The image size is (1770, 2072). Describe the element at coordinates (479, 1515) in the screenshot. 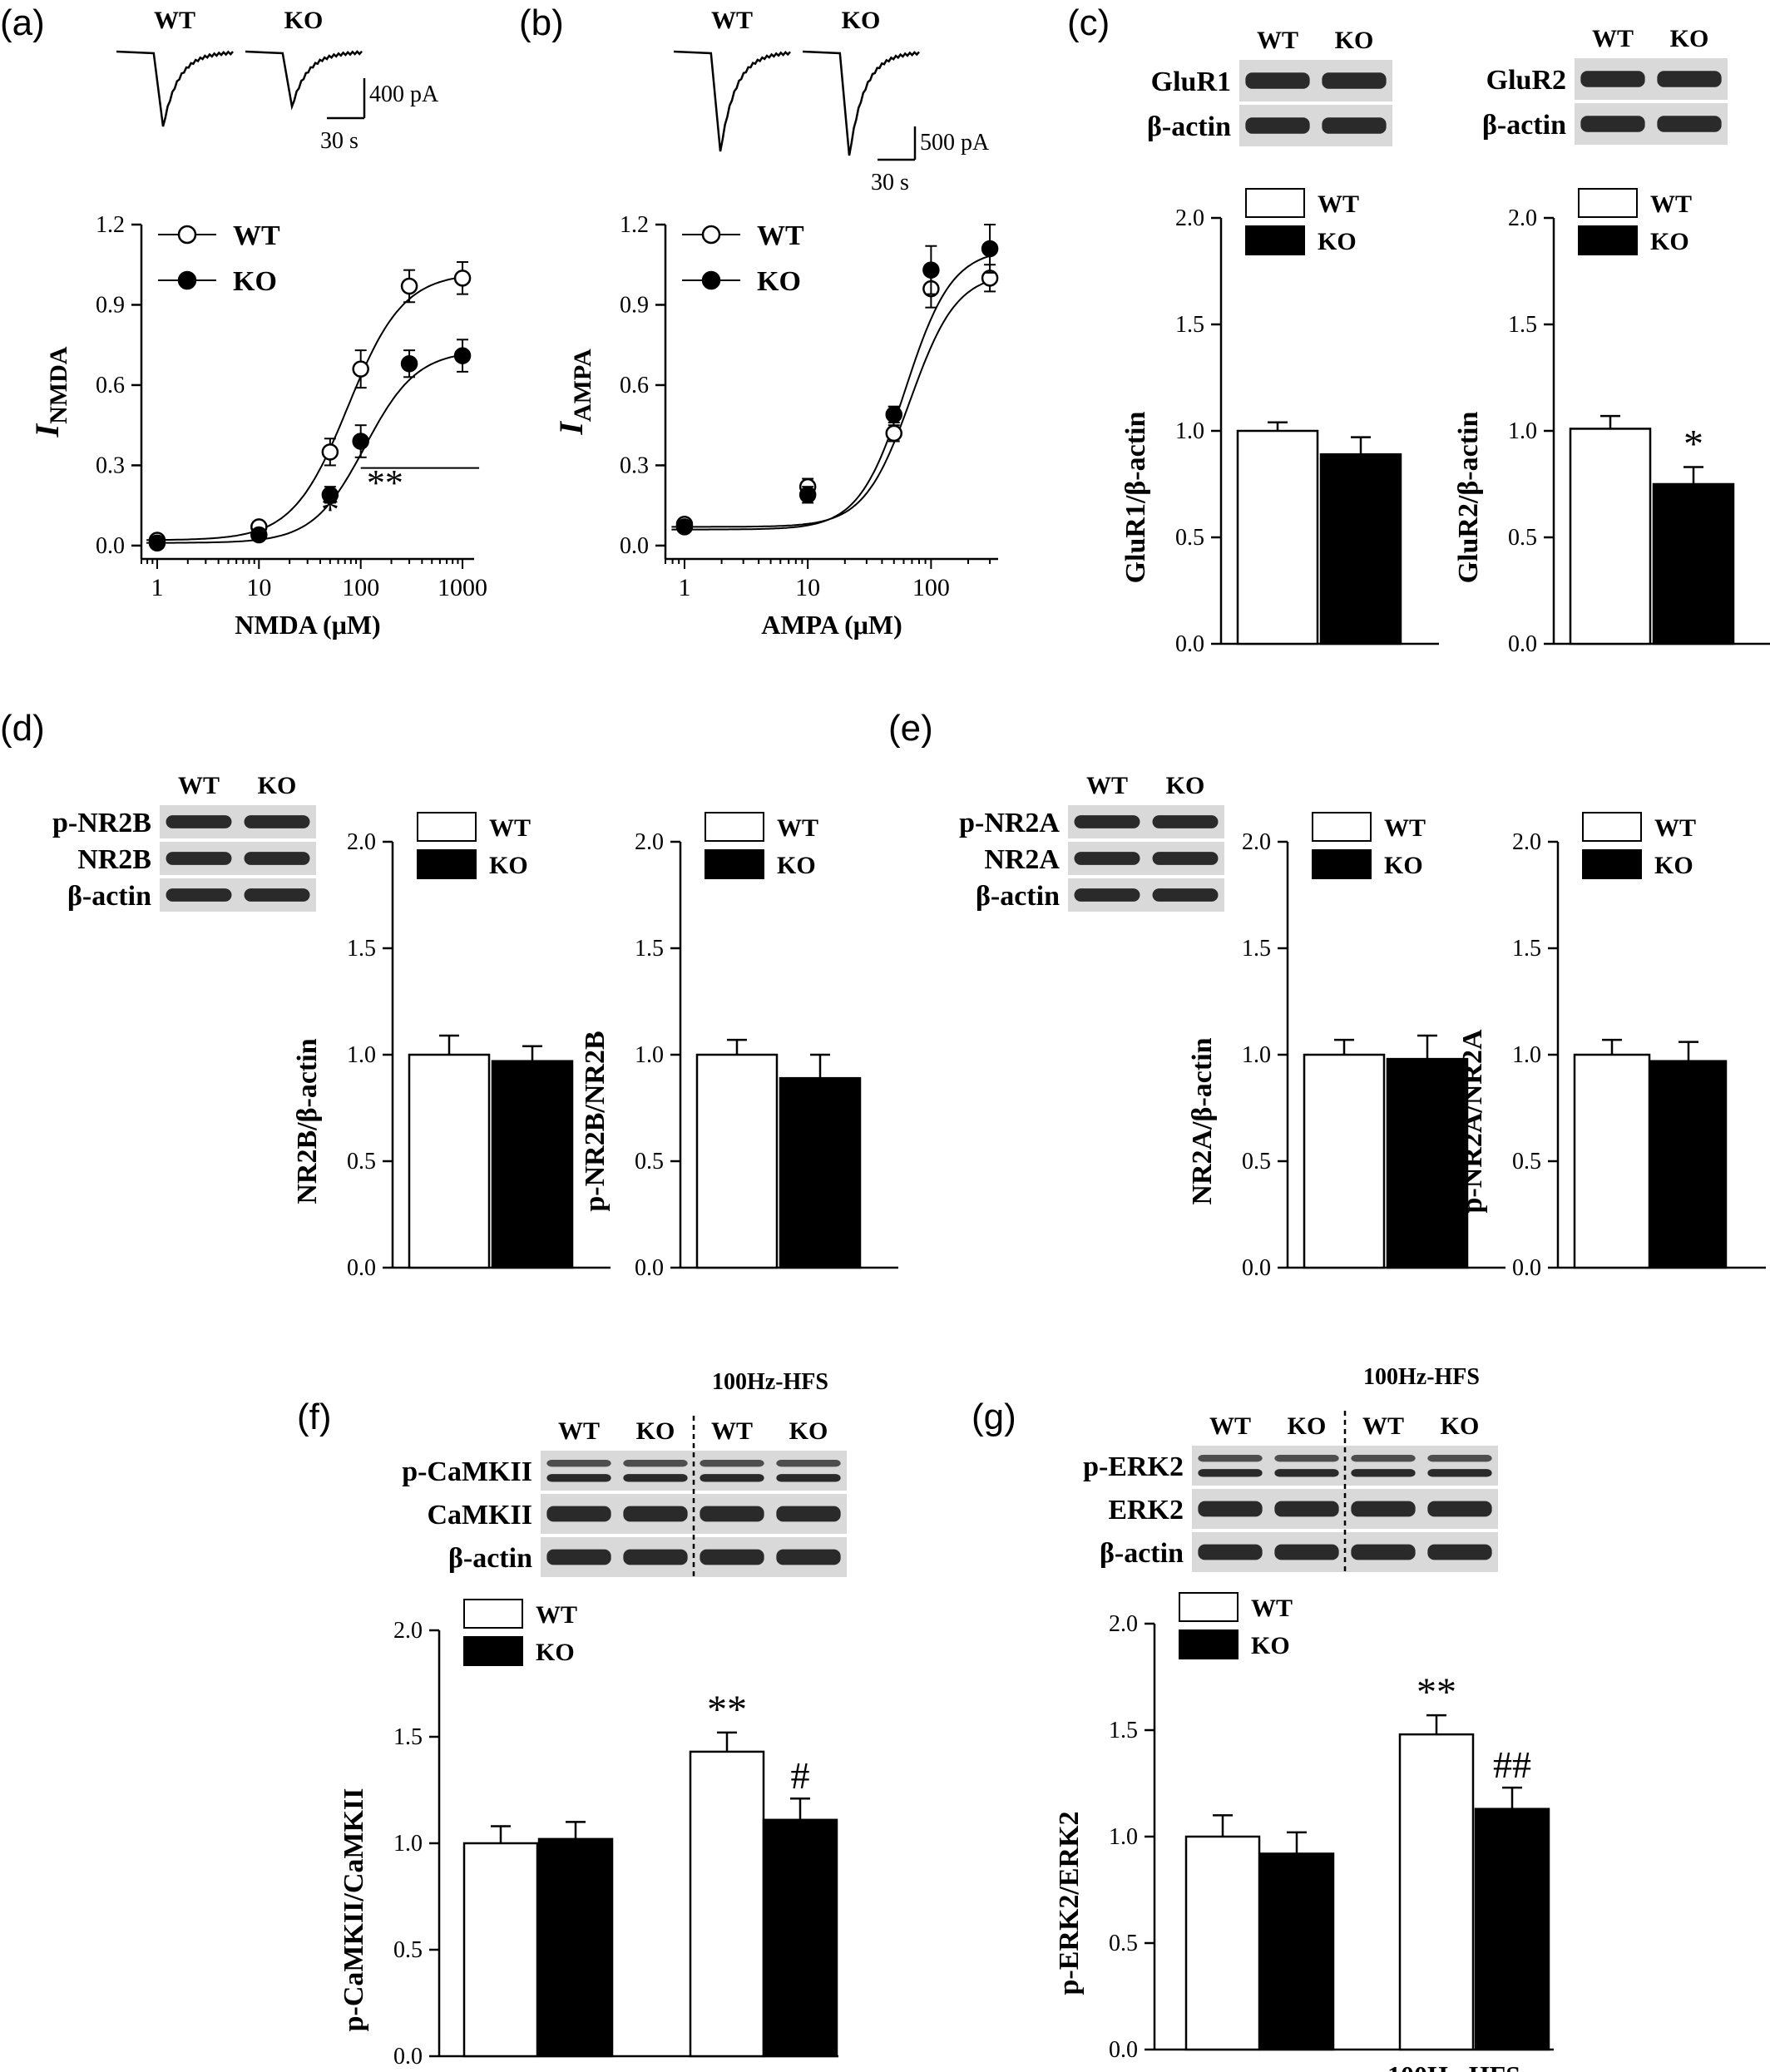

I see `blot-row-label: CaMKII` at that location.